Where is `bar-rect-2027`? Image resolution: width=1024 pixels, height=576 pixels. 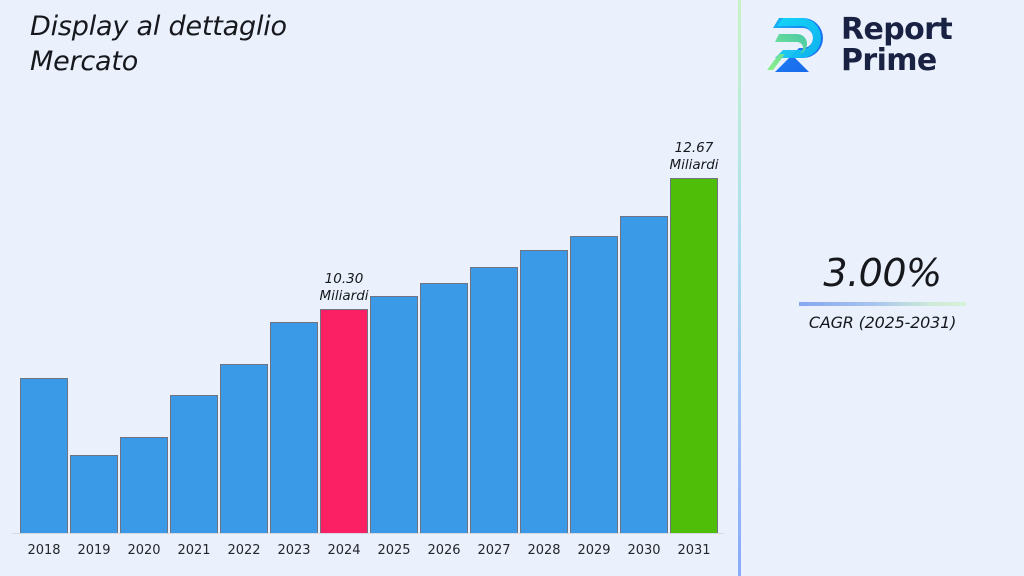
bar-rect-2027 is located at coordinates (494, 400).